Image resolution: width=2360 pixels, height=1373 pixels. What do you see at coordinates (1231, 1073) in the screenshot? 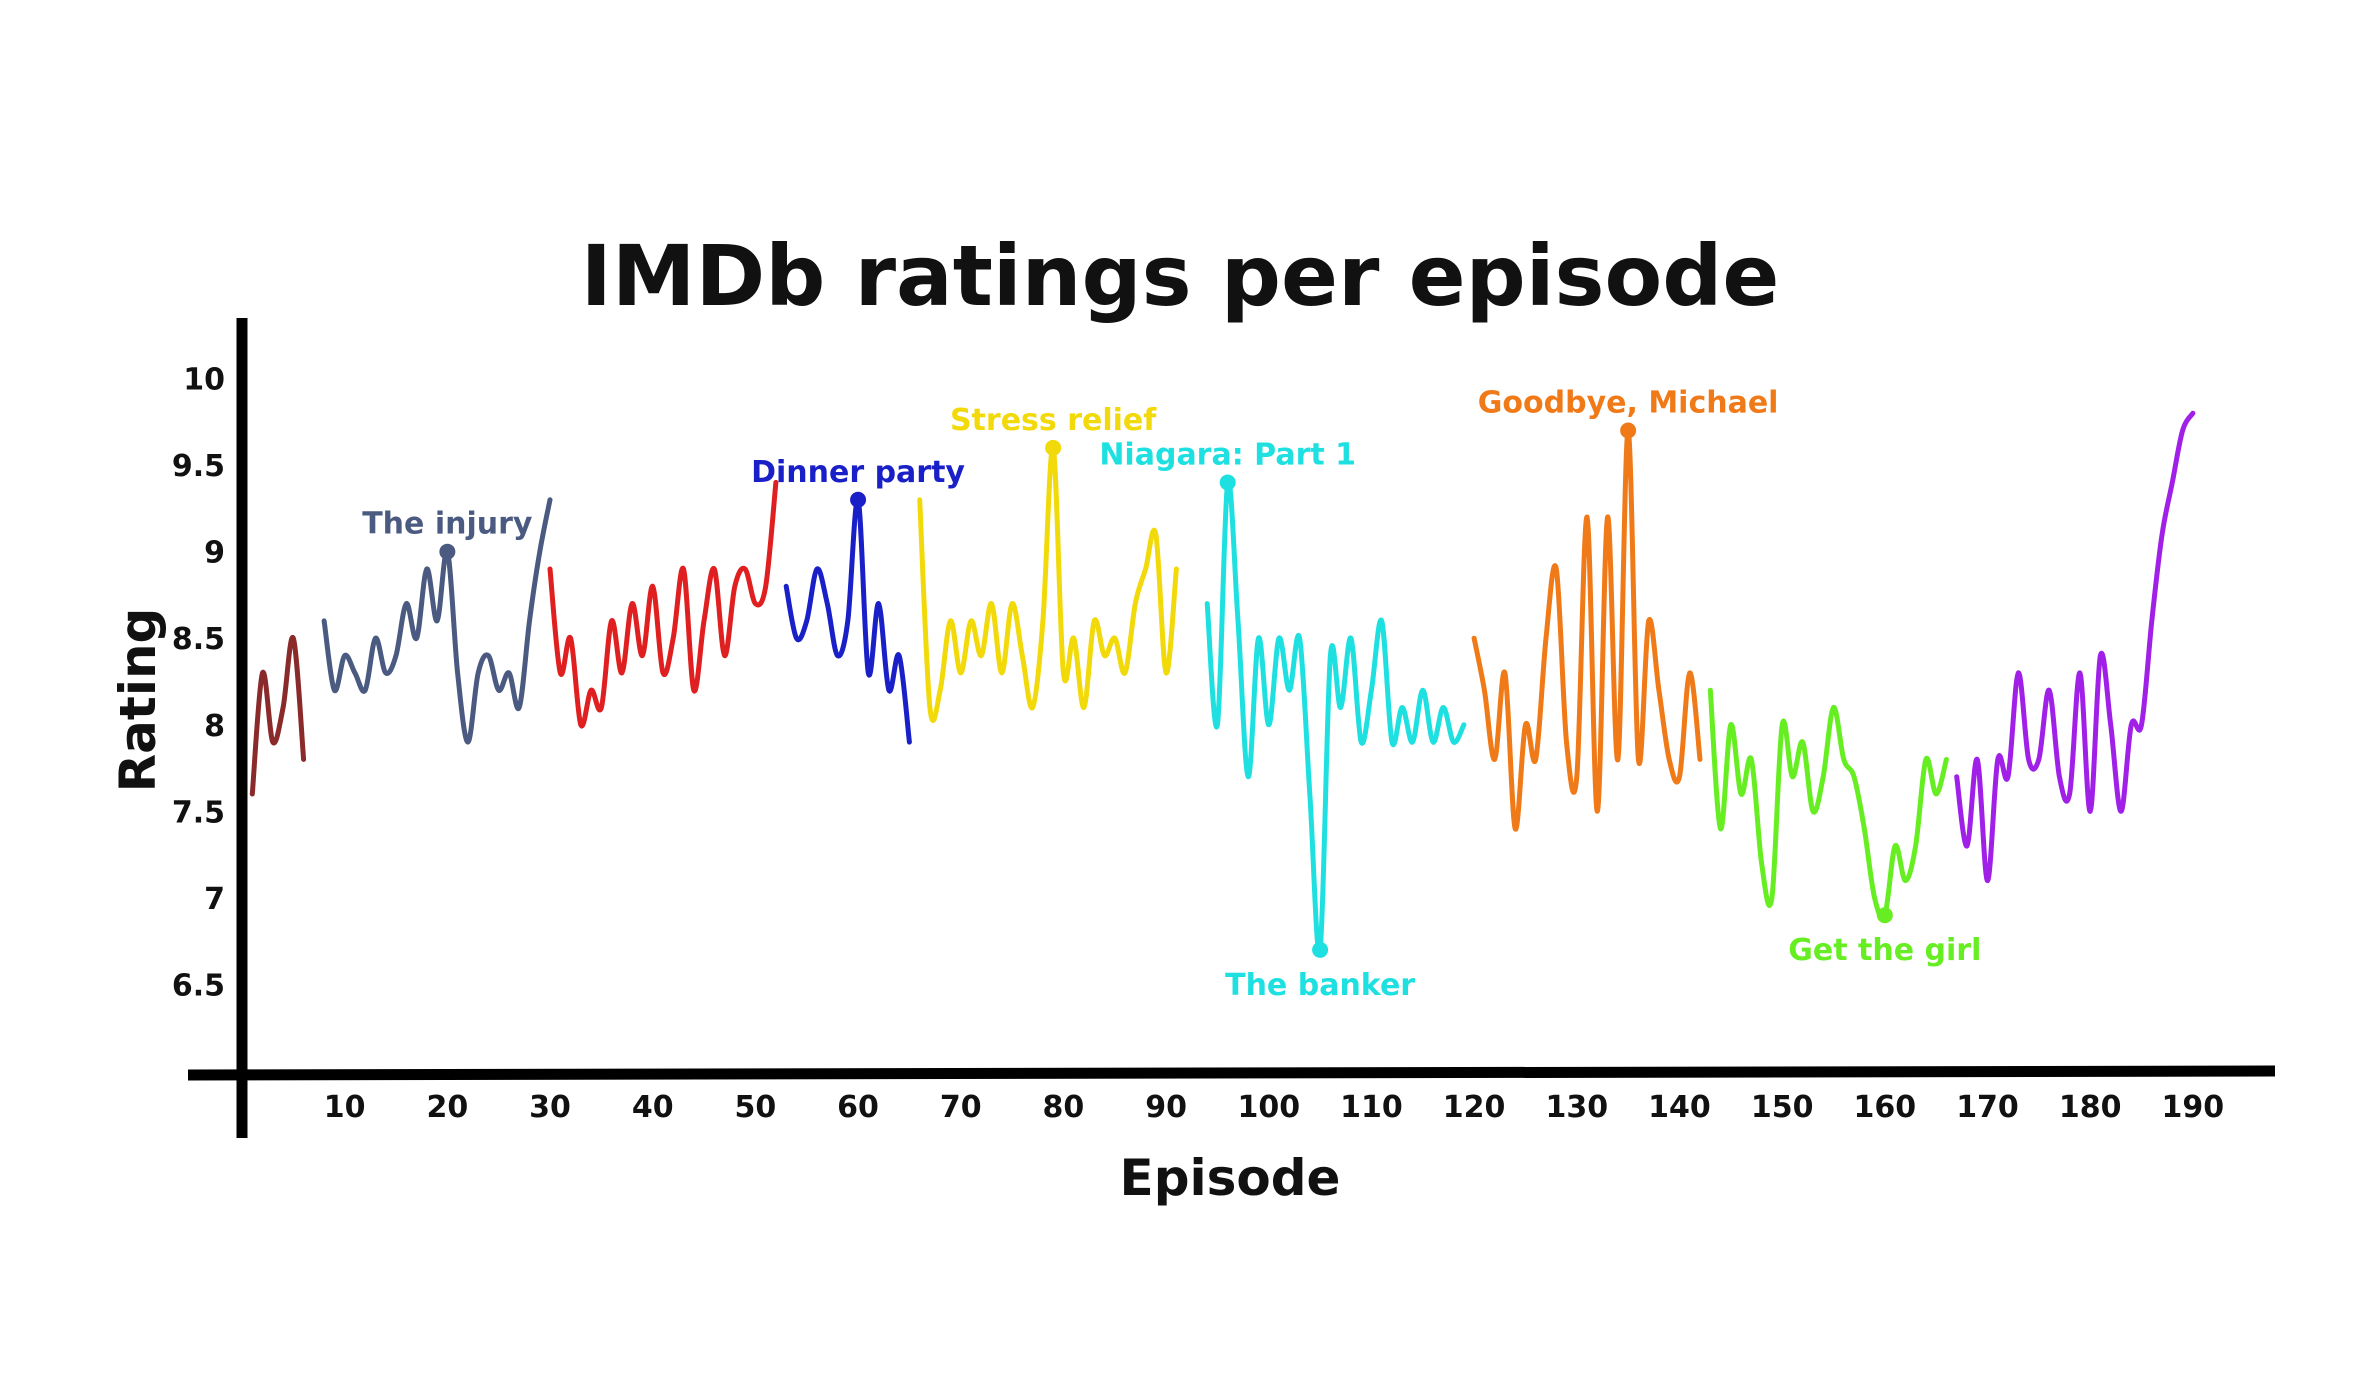
I see `x-axis-line` at bounding box center [1231, 1073].